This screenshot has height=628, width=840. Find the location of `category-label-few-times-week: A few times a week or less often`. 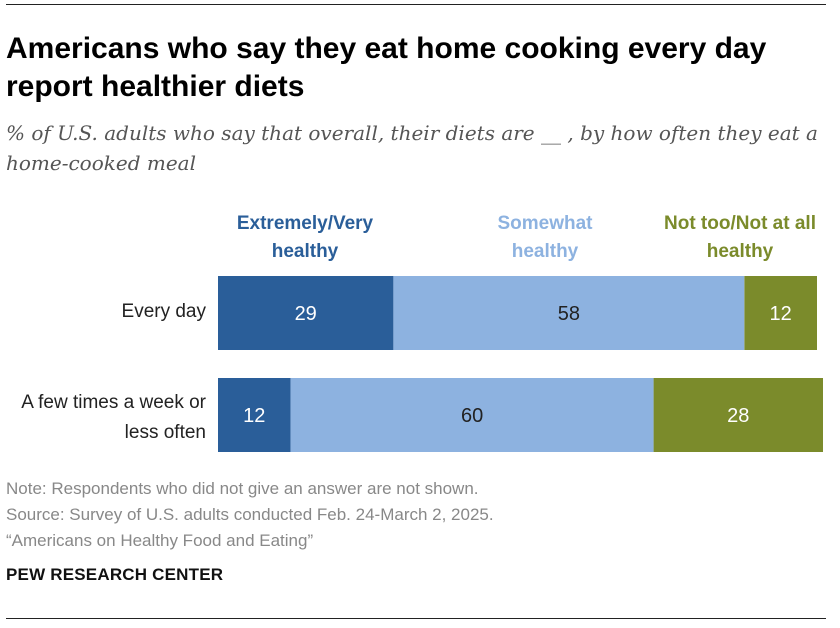

category-label-few-times-week: A few times a week or less often is located at coordinates (113, 417).